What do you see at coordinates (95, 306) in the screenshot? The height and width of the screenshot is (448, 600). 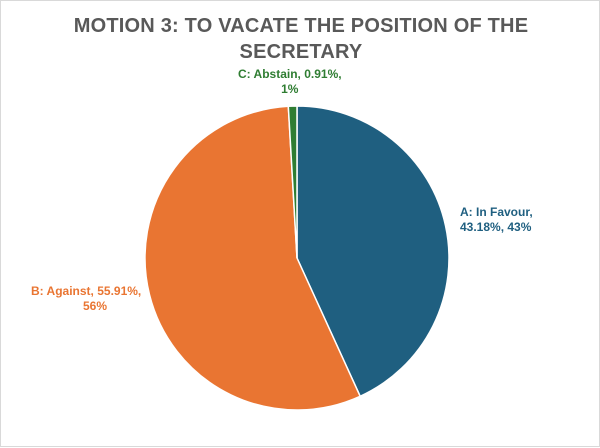 I see `slice-label-b-line-2: 56%` at bounding box center [95, 306].